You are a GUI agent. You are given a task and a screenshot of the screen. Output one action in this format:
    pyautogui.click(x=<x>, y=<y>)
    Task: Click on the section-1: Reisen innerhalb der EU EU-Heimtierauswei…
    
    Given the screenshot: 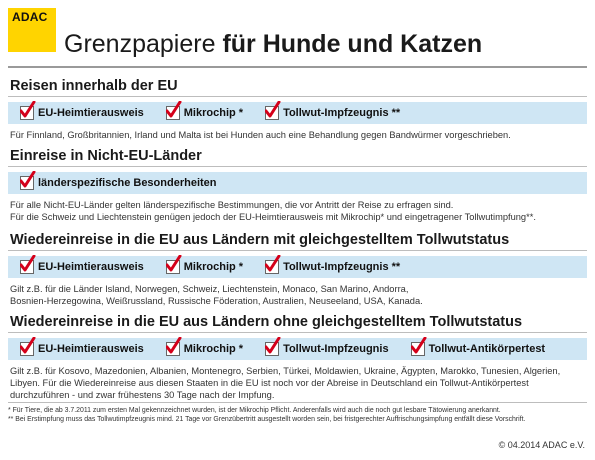 What is the action you would take?
    pyautogui.click(x=297, y=108)
    